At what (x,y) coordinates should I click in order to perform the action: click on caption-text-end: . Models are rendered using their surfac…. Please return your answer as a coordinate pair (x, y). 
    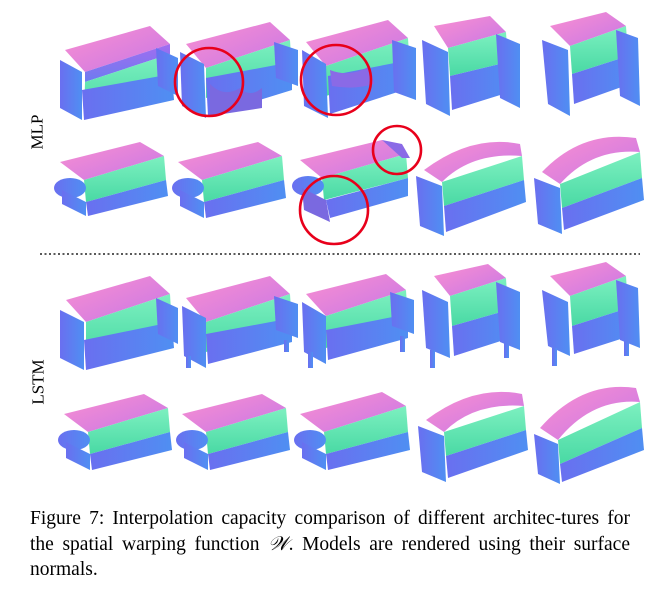
    Looking at the image, I should click on (330, 557).